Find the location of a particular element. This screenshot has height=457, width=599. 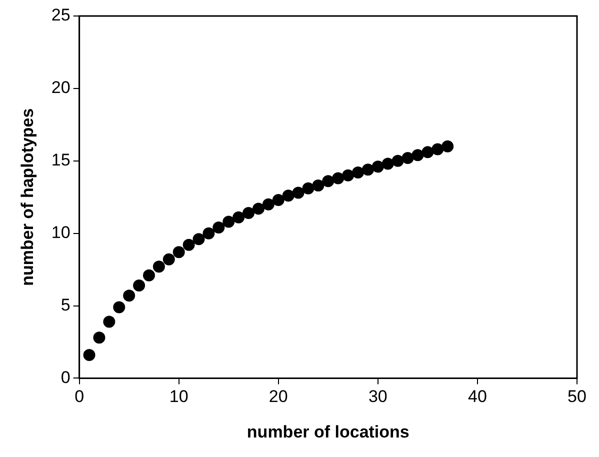

x-tick-label: 0 is located at coordinates (79, 396).